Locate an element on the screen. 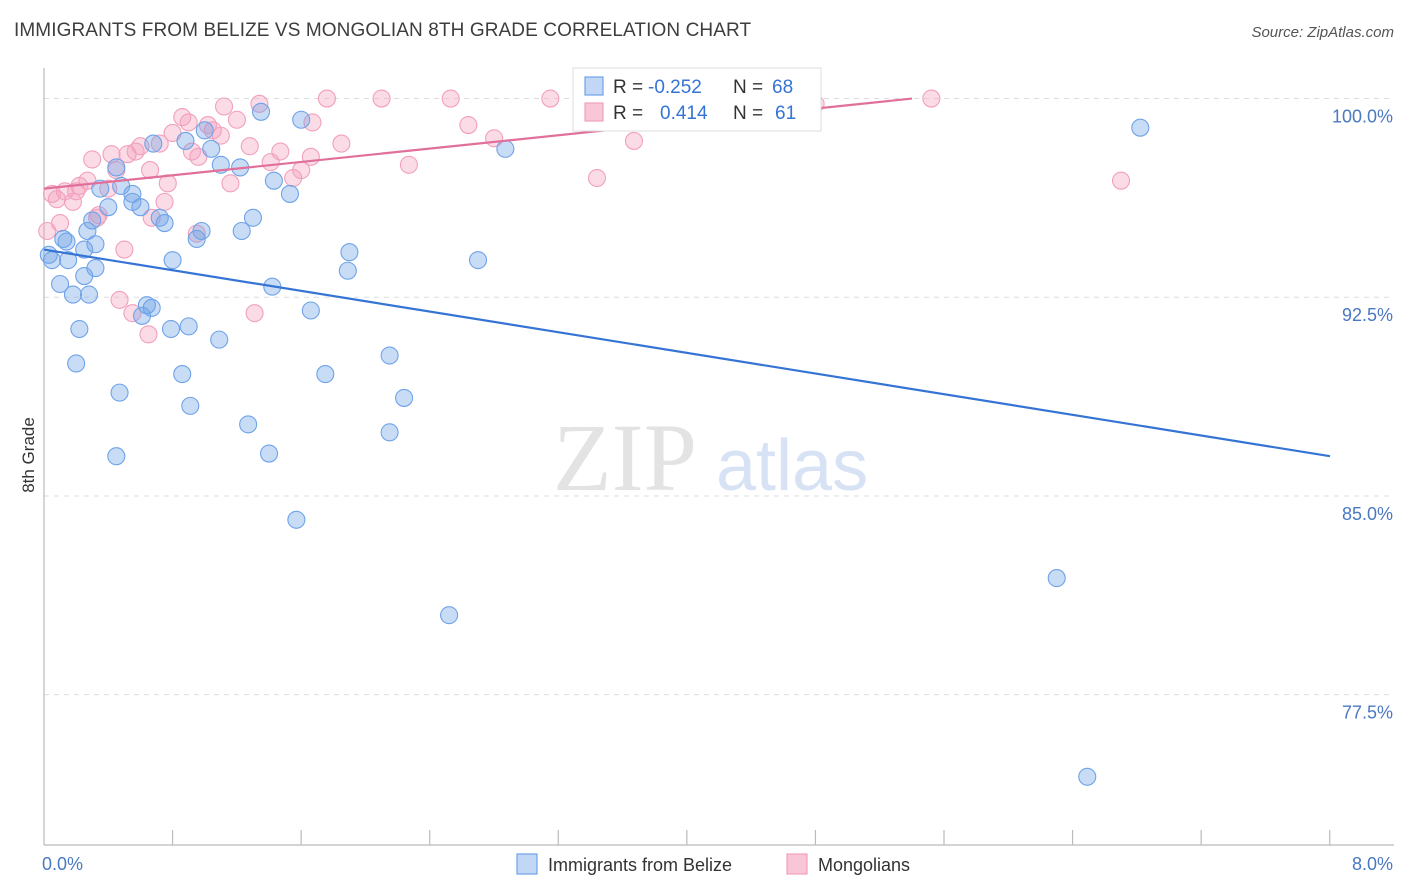  legend: Immigrants from Belize Mongolians is located at coordinates (713, 864).